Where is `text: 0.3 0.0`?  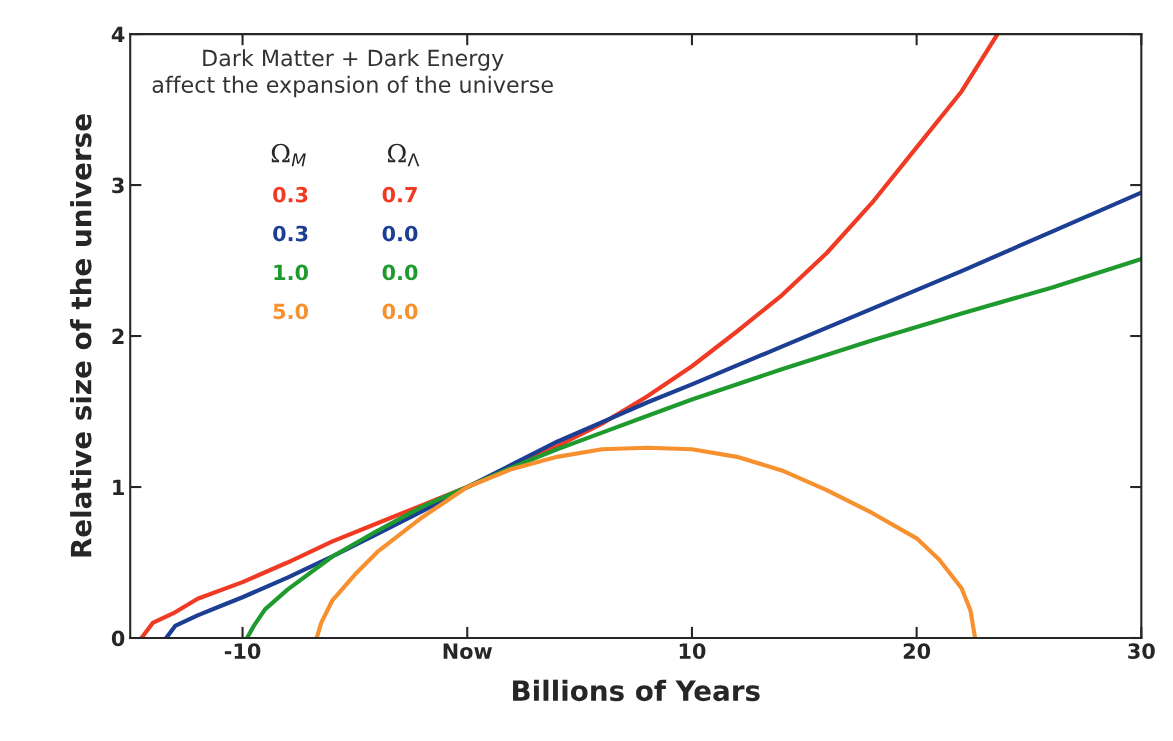
text: 0.3 0.0 is located at coordinates (345, 233).